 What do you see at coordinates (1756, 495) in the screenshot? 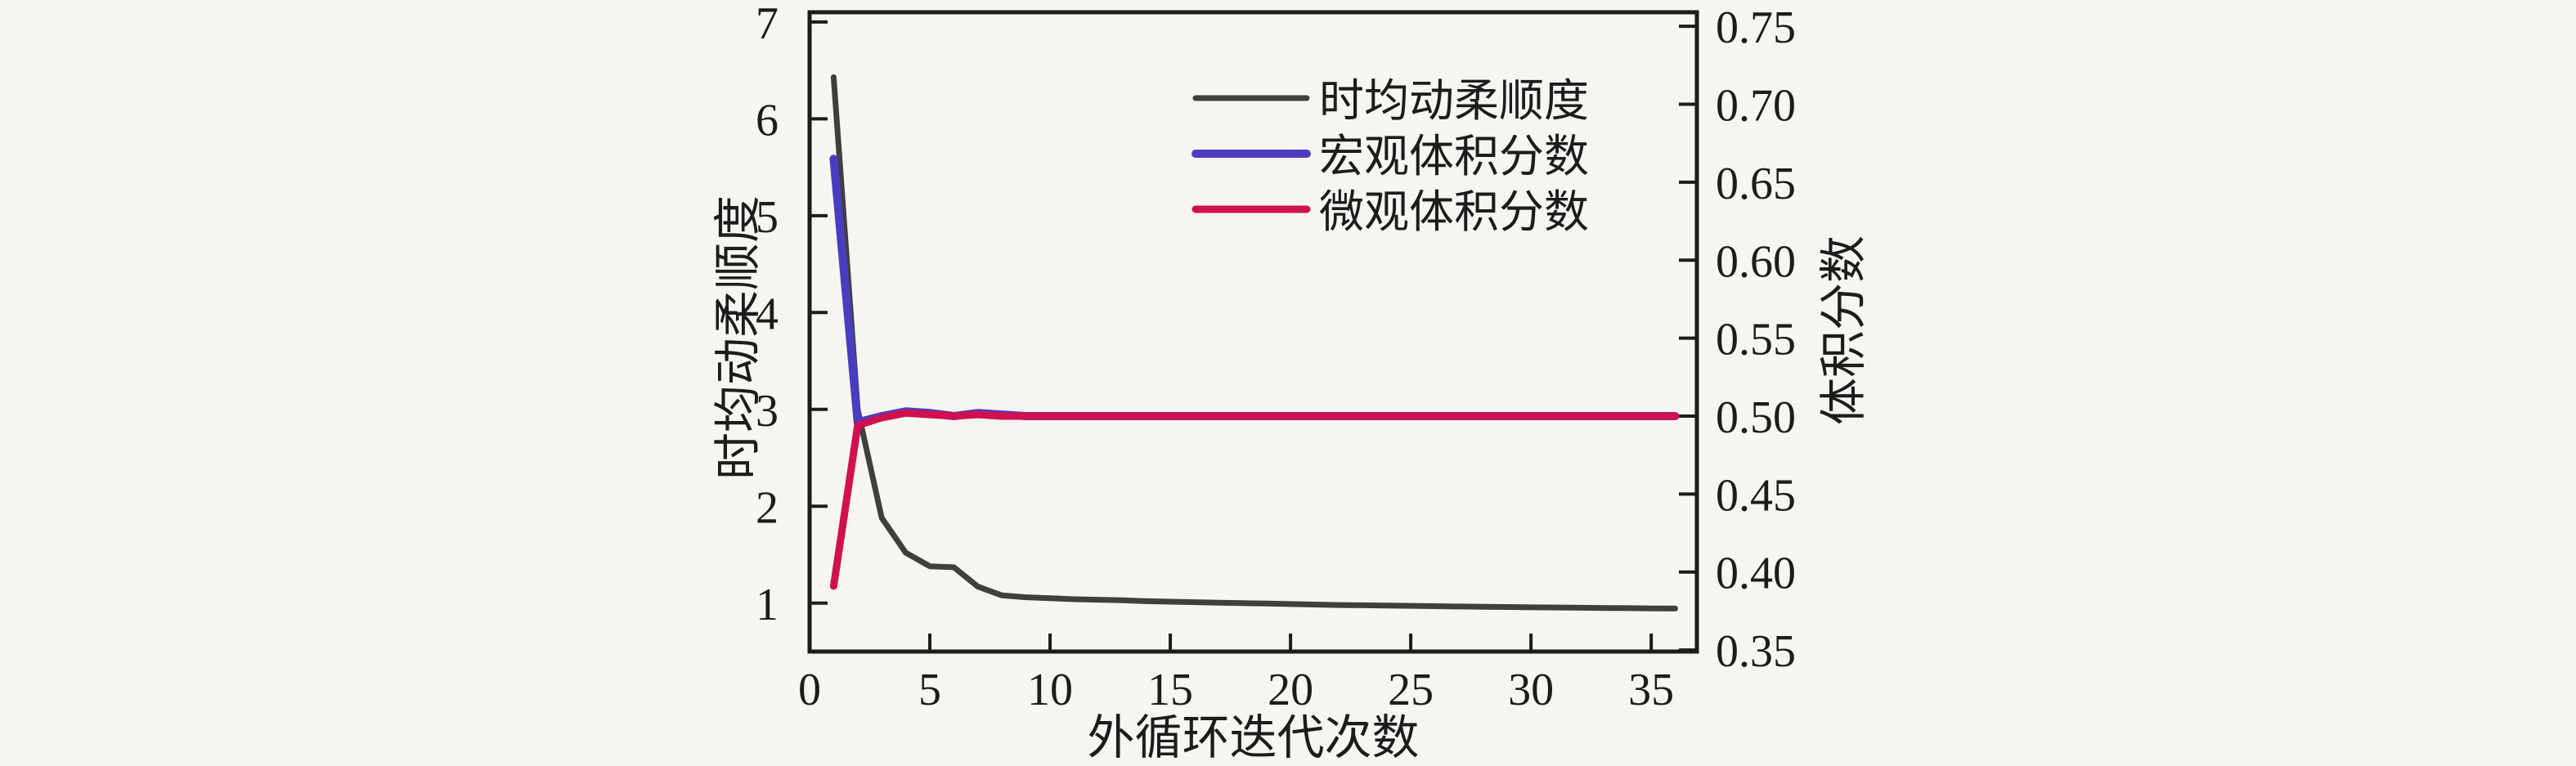
I see `right-tick-label: 0.45` at bounding box center [1756, 495].